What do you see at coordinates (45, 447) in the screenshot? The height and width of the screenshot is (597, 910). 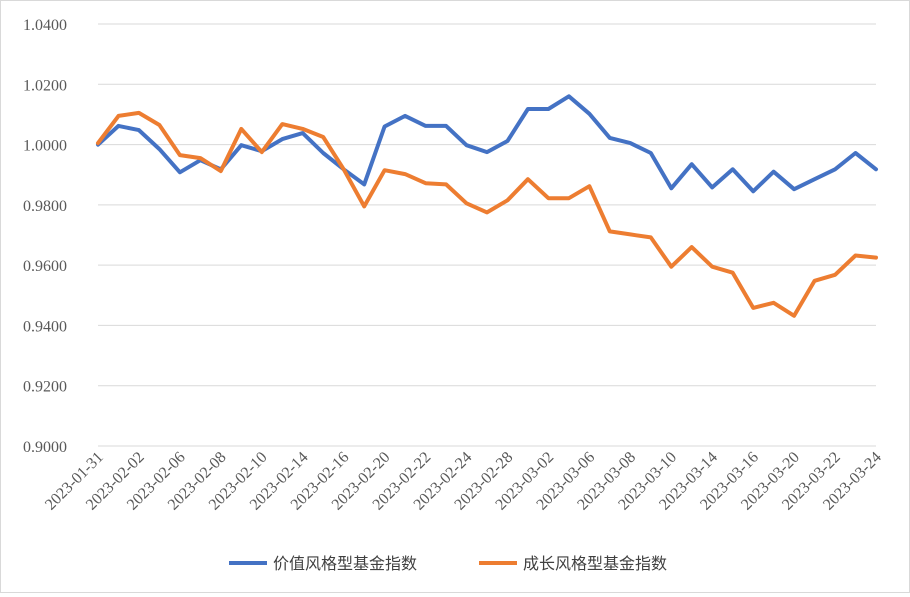 I see `y-tick-label: 0.9000` at bounding box center [45, 447].